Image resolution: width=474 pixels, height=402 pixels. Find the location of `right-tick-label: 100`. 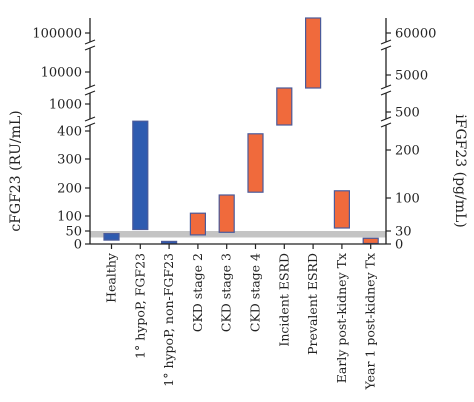

right-tick-label: 100 is located at coordinates (407, 199).